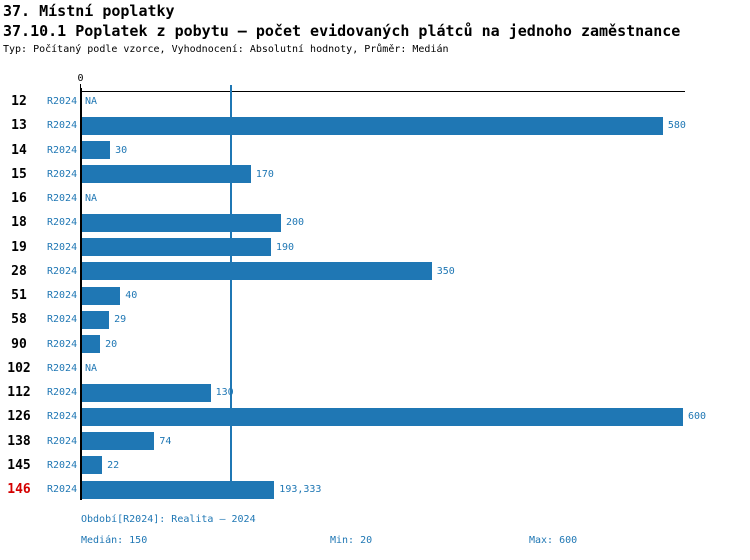  What do you see at coordinates (114, 540) in the screenshot?
I see `footer-median: Medián: 150` at bounding box center [114, 540].